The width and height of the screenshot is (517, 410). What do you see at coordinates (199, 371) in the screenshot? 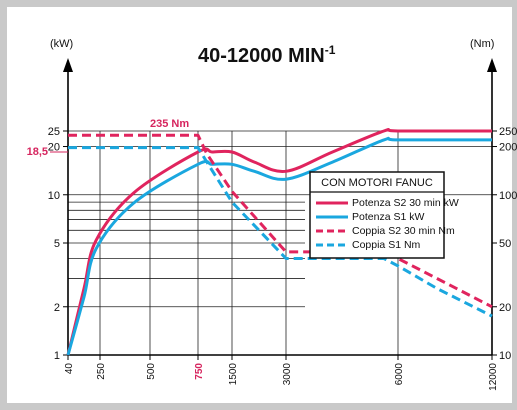
I see `x-tick-label: 750` at bounding box center [199, 371].